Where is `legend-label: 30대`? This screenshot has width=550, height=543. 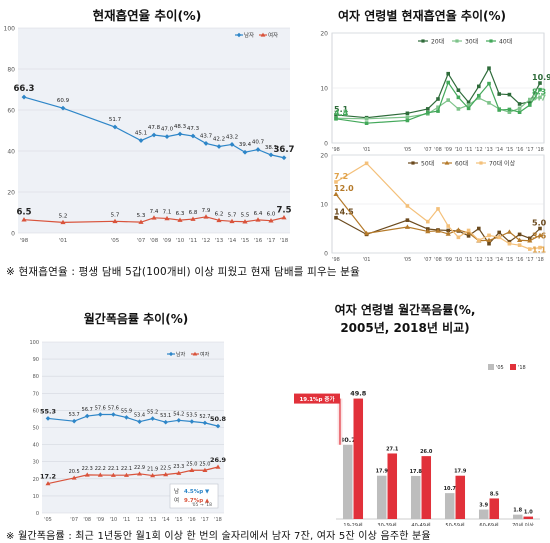
legend-label: 30대 is located at coordinates (471, 42).